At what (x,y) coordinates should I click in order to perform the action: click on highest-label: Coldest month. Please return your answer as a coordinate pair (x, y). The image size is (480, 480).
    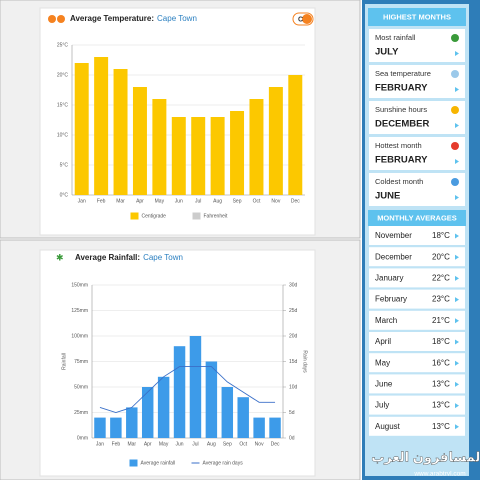
    Looking at the image, I should click on (399, 181).